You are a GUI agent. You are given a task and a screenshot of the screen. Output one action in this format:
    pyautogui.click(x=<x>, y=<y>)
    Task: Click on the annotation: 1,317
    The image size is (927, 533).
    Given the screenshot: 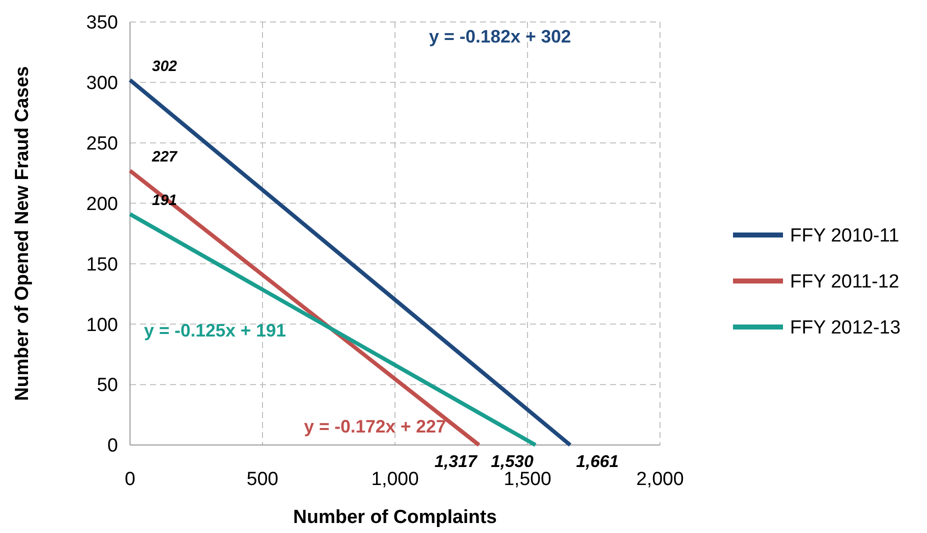 What is the action you would take?
    pyautogui.click(x=456, y=461)
    